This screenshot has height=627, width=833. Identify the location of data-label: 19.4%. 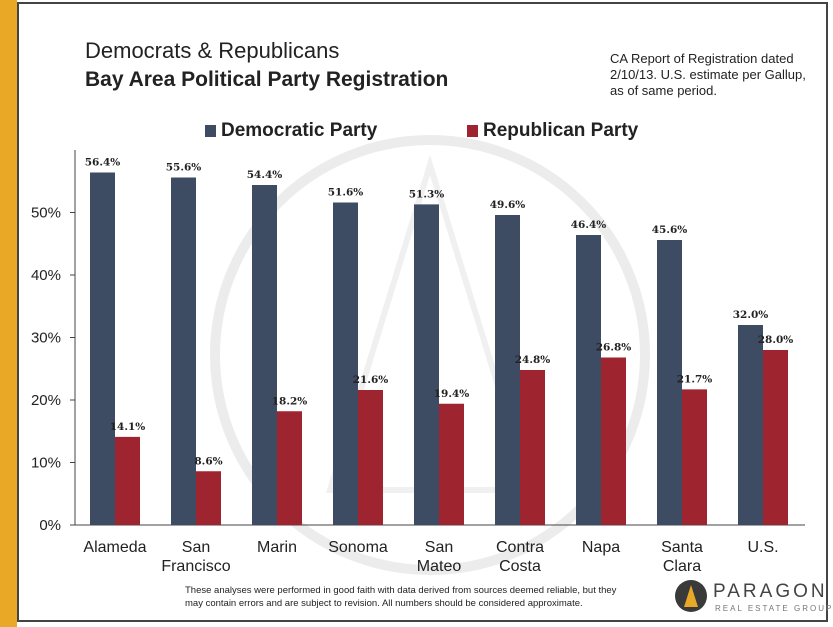
(452, 394).